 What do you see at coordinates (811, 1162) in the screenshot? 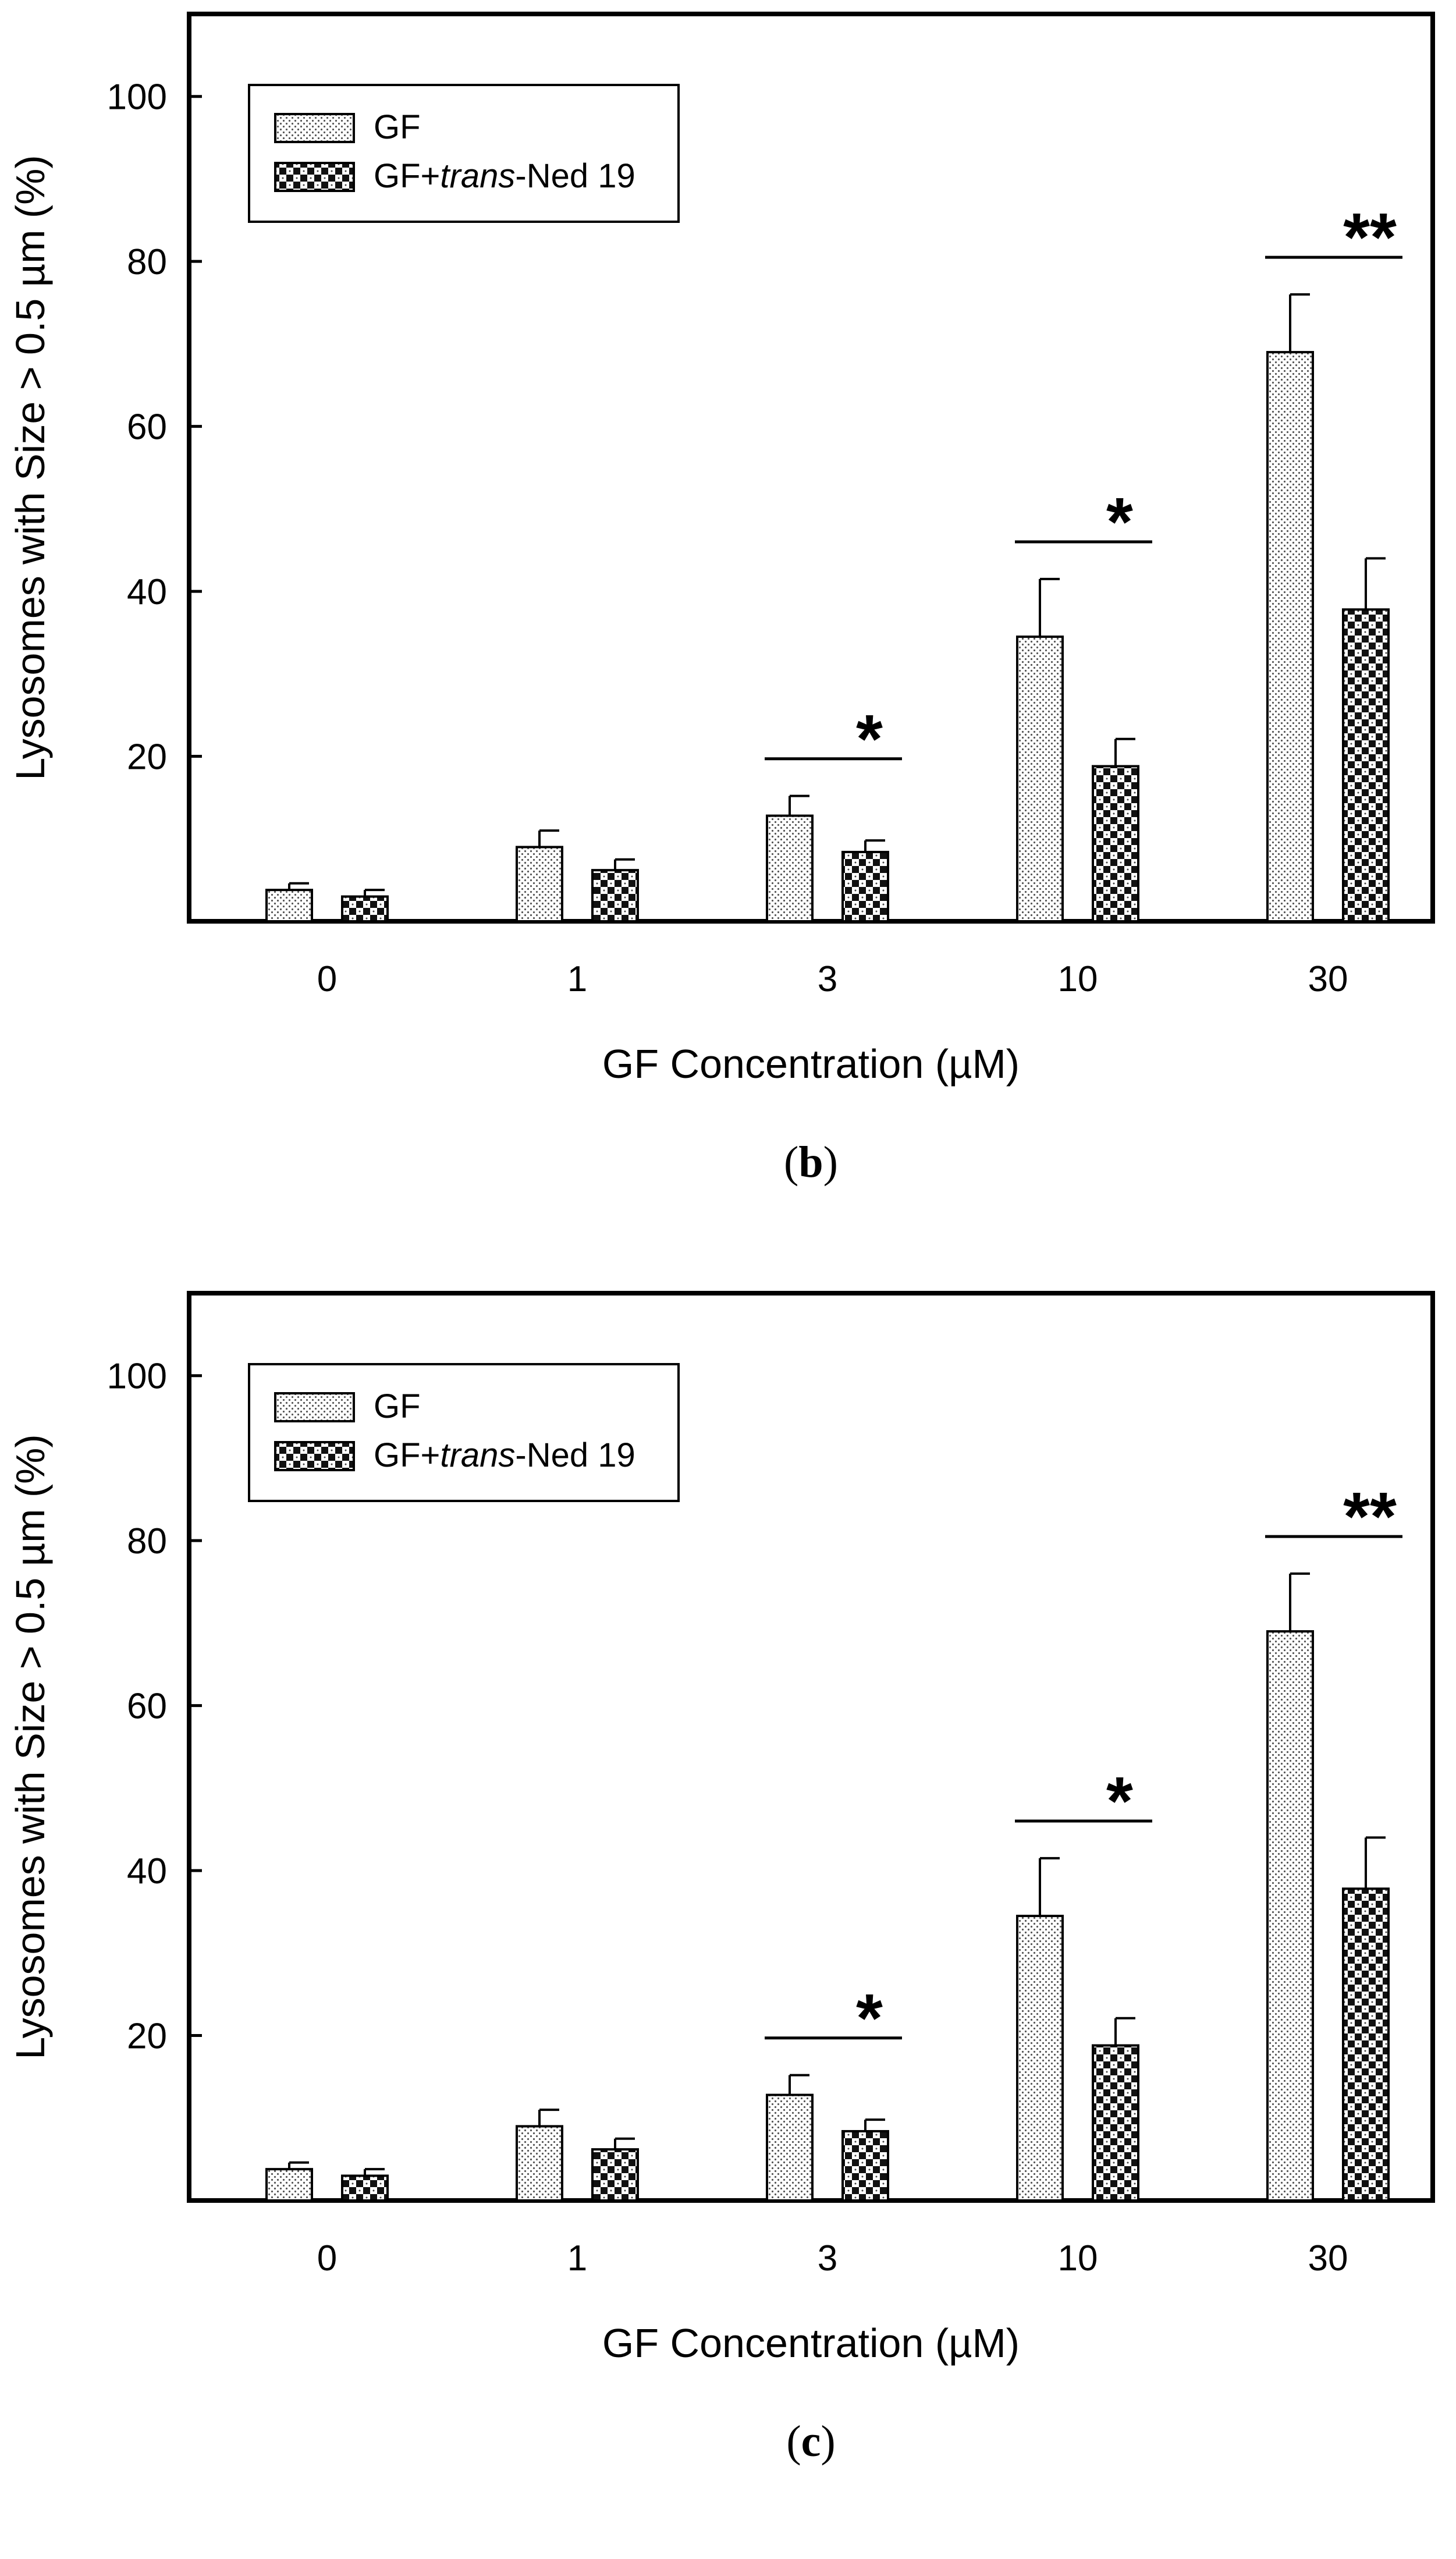
I see `panel-label: (b)` at bounding box center [811, 1162].